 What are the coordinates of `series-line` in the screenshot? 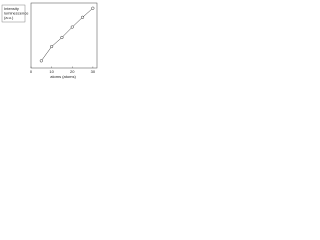 It's located at (67, 34).